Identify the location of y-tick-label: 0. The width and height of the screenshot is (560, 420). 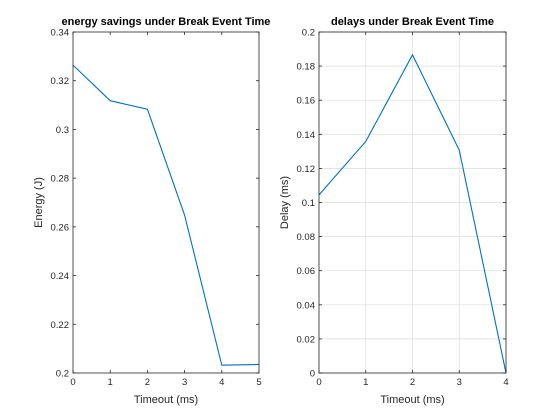
(312, 374).